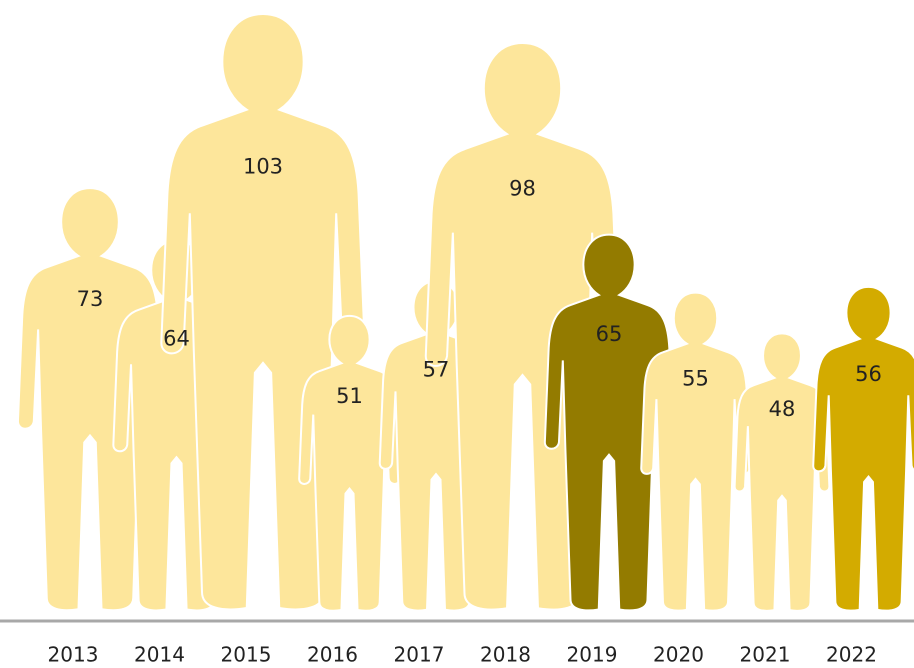 The width and height of the screenshot is (914, 668). What do you see at coordinates (851, 655) in the screenshot?
I see `x-tick-label: 2022` at bounding box center [851, 655].